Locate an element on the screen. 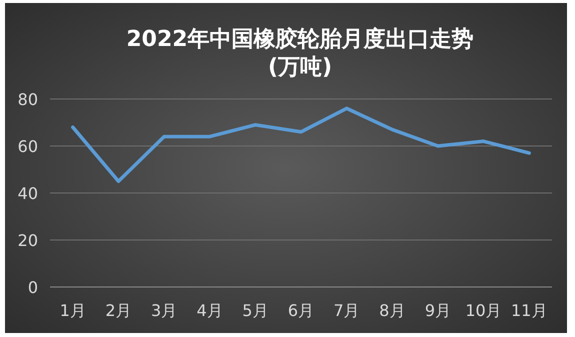  x-tick-label: 6月 is located at coordinates (301, 310).